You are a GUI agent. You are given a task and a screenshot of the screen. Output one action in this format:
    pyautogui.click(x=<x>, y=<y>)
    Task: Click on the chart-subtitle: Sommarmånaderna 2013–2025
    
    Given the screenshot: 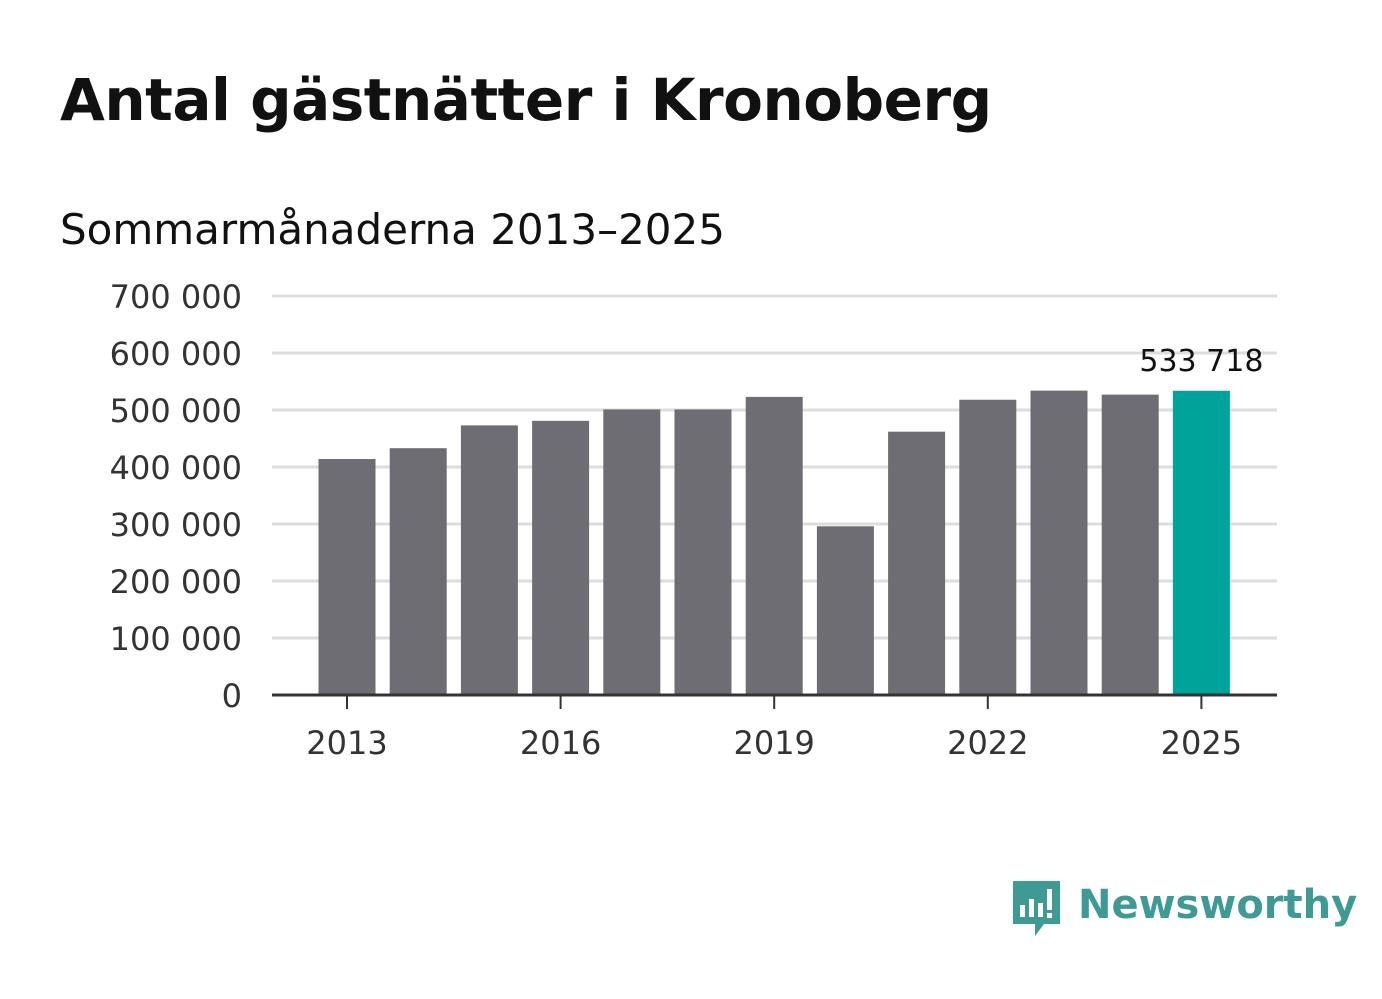 What is the action you would take?
    pyautogui.click(x=392, y=229)
    